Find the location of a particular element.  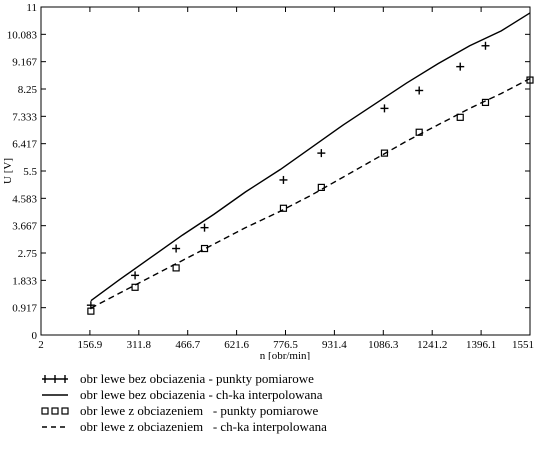

x-tick-label: 156.9 is located at coordinates (90, 345).